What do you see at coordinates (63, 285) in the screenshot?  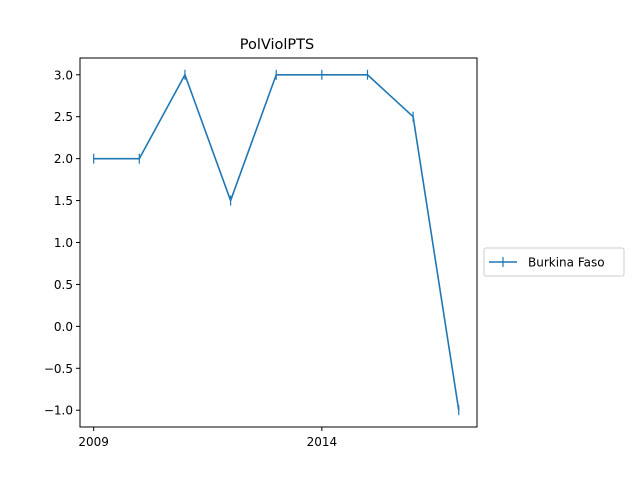 I see `y-tick-label: 0.5` at bounding box center [63, 285].